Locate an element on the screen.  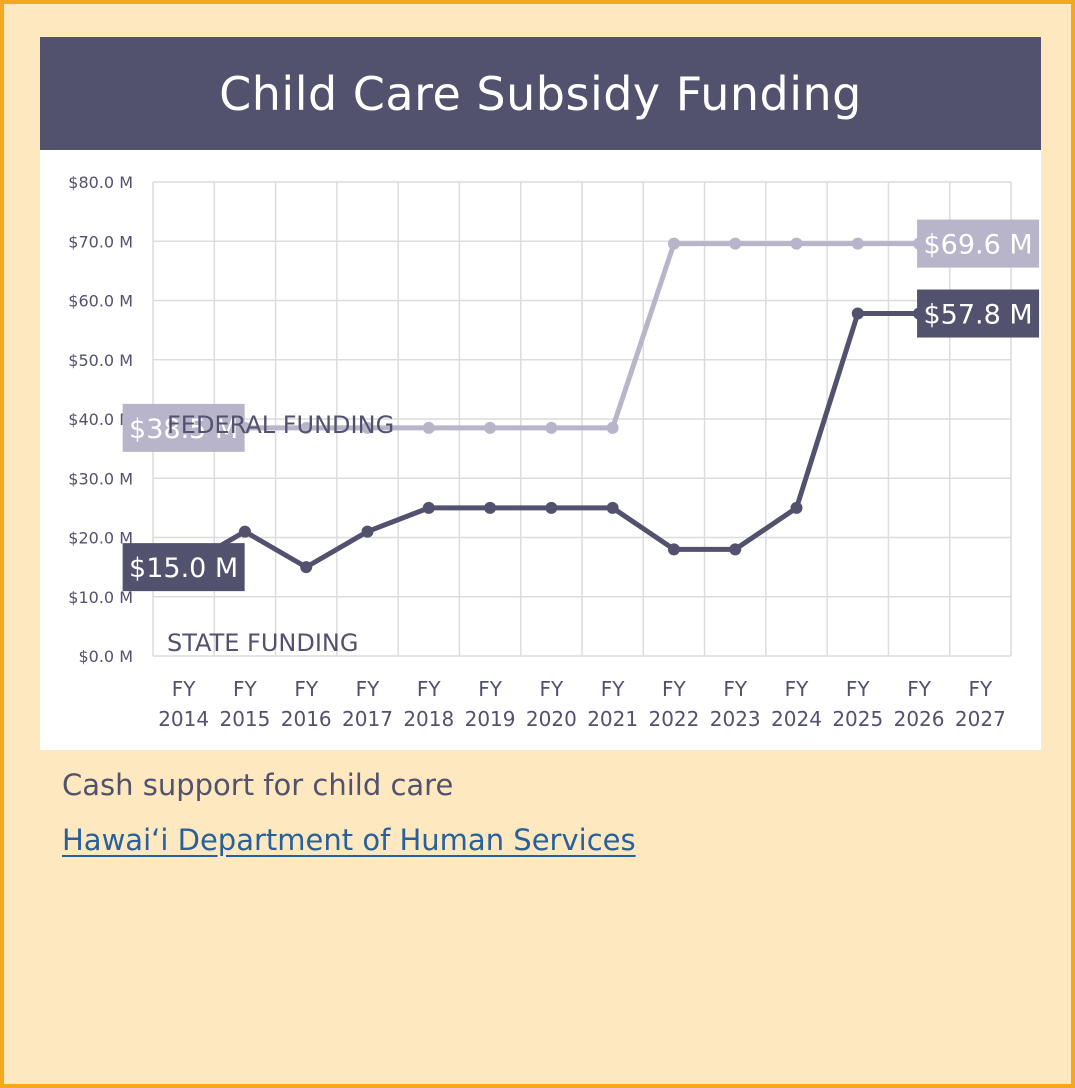
x-tick-label: FY 2014 is located at coordinates (183, 704).